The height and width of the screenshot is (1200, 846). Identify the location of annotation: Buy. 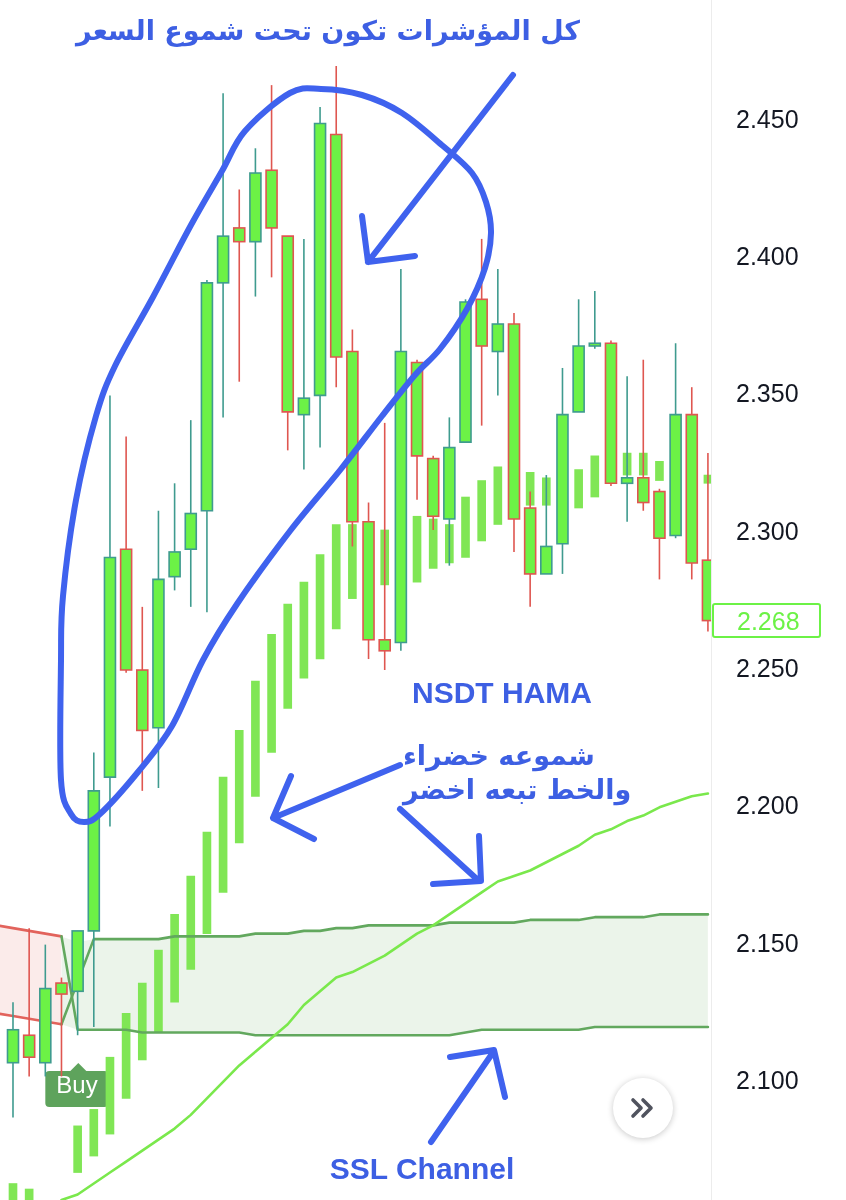
(77, 1089).